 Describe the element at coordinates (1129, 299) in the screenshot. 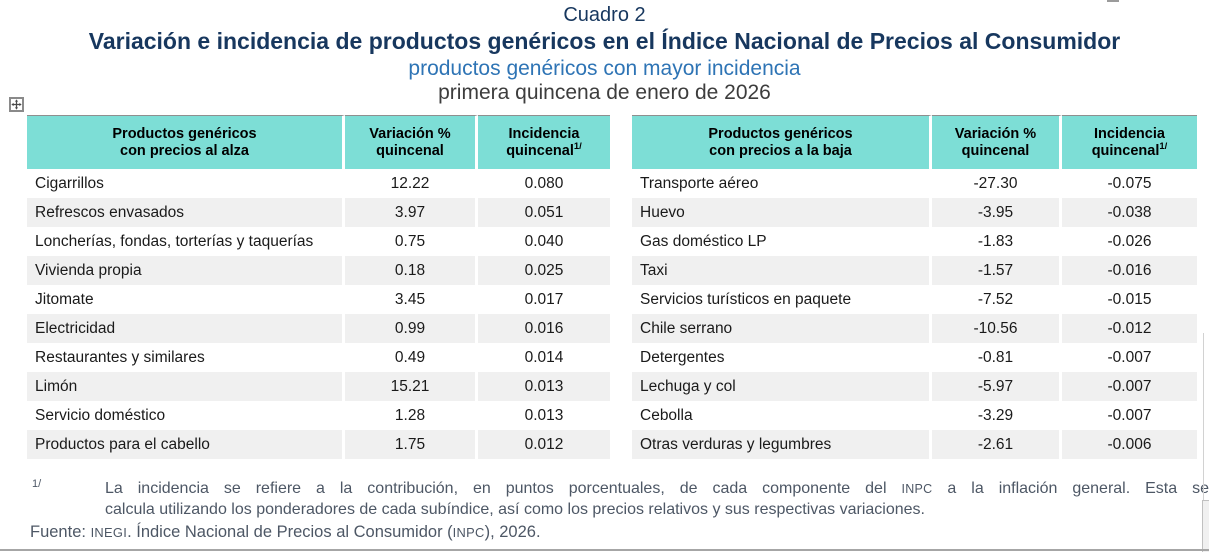

I see `incidence-down-cell: -0.015` at that location.